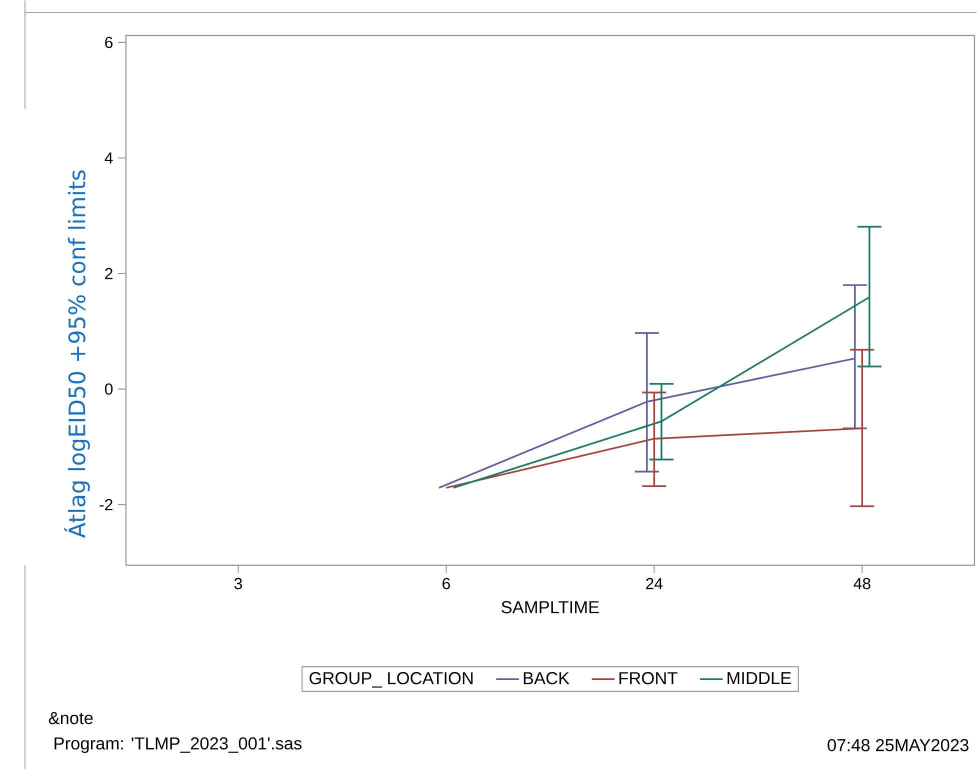 This screenshot has height=770, width=977. I want to click on x-tick-label: 48, so click(862, 584).